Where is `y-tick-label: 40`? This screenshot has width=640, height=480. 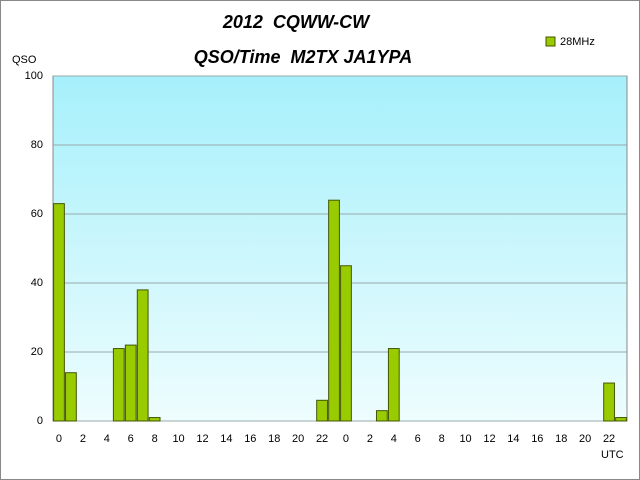 y-tick-label: 40 is located at coordinates (37, 283).